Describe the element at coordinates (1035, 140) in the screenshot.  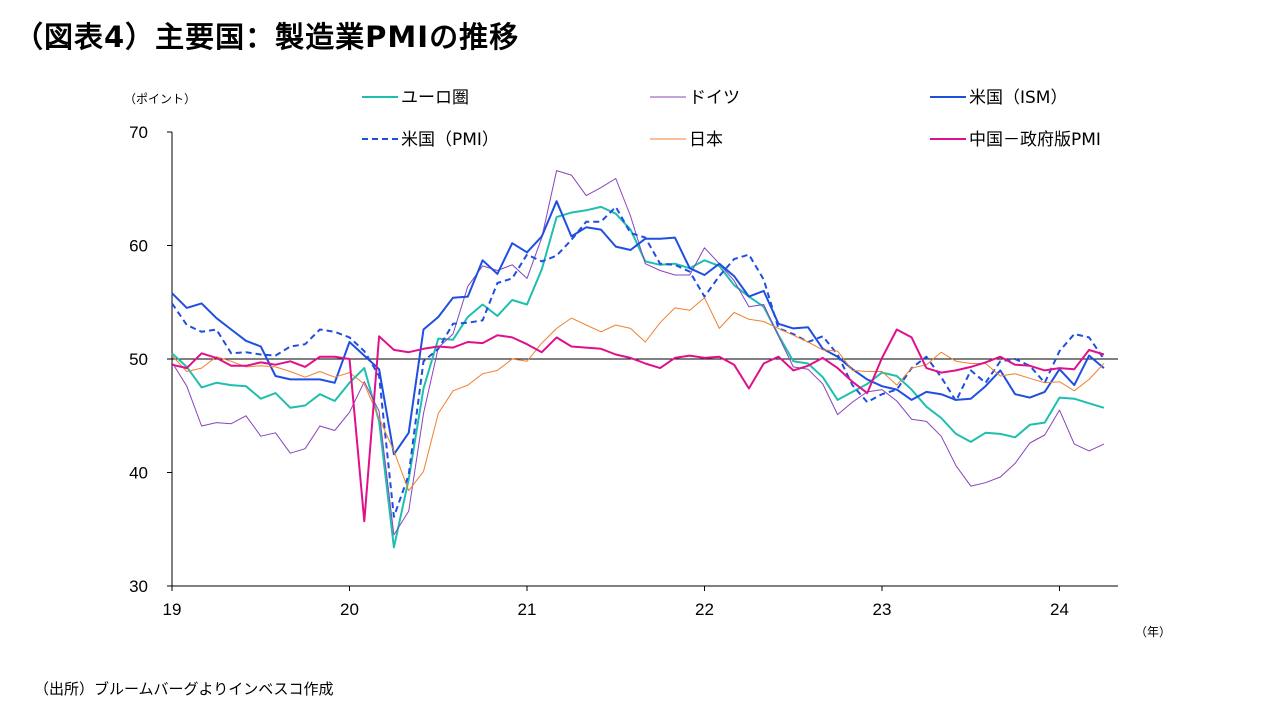
I see `legend-label-6: 中国－政府版PMI` at that location.